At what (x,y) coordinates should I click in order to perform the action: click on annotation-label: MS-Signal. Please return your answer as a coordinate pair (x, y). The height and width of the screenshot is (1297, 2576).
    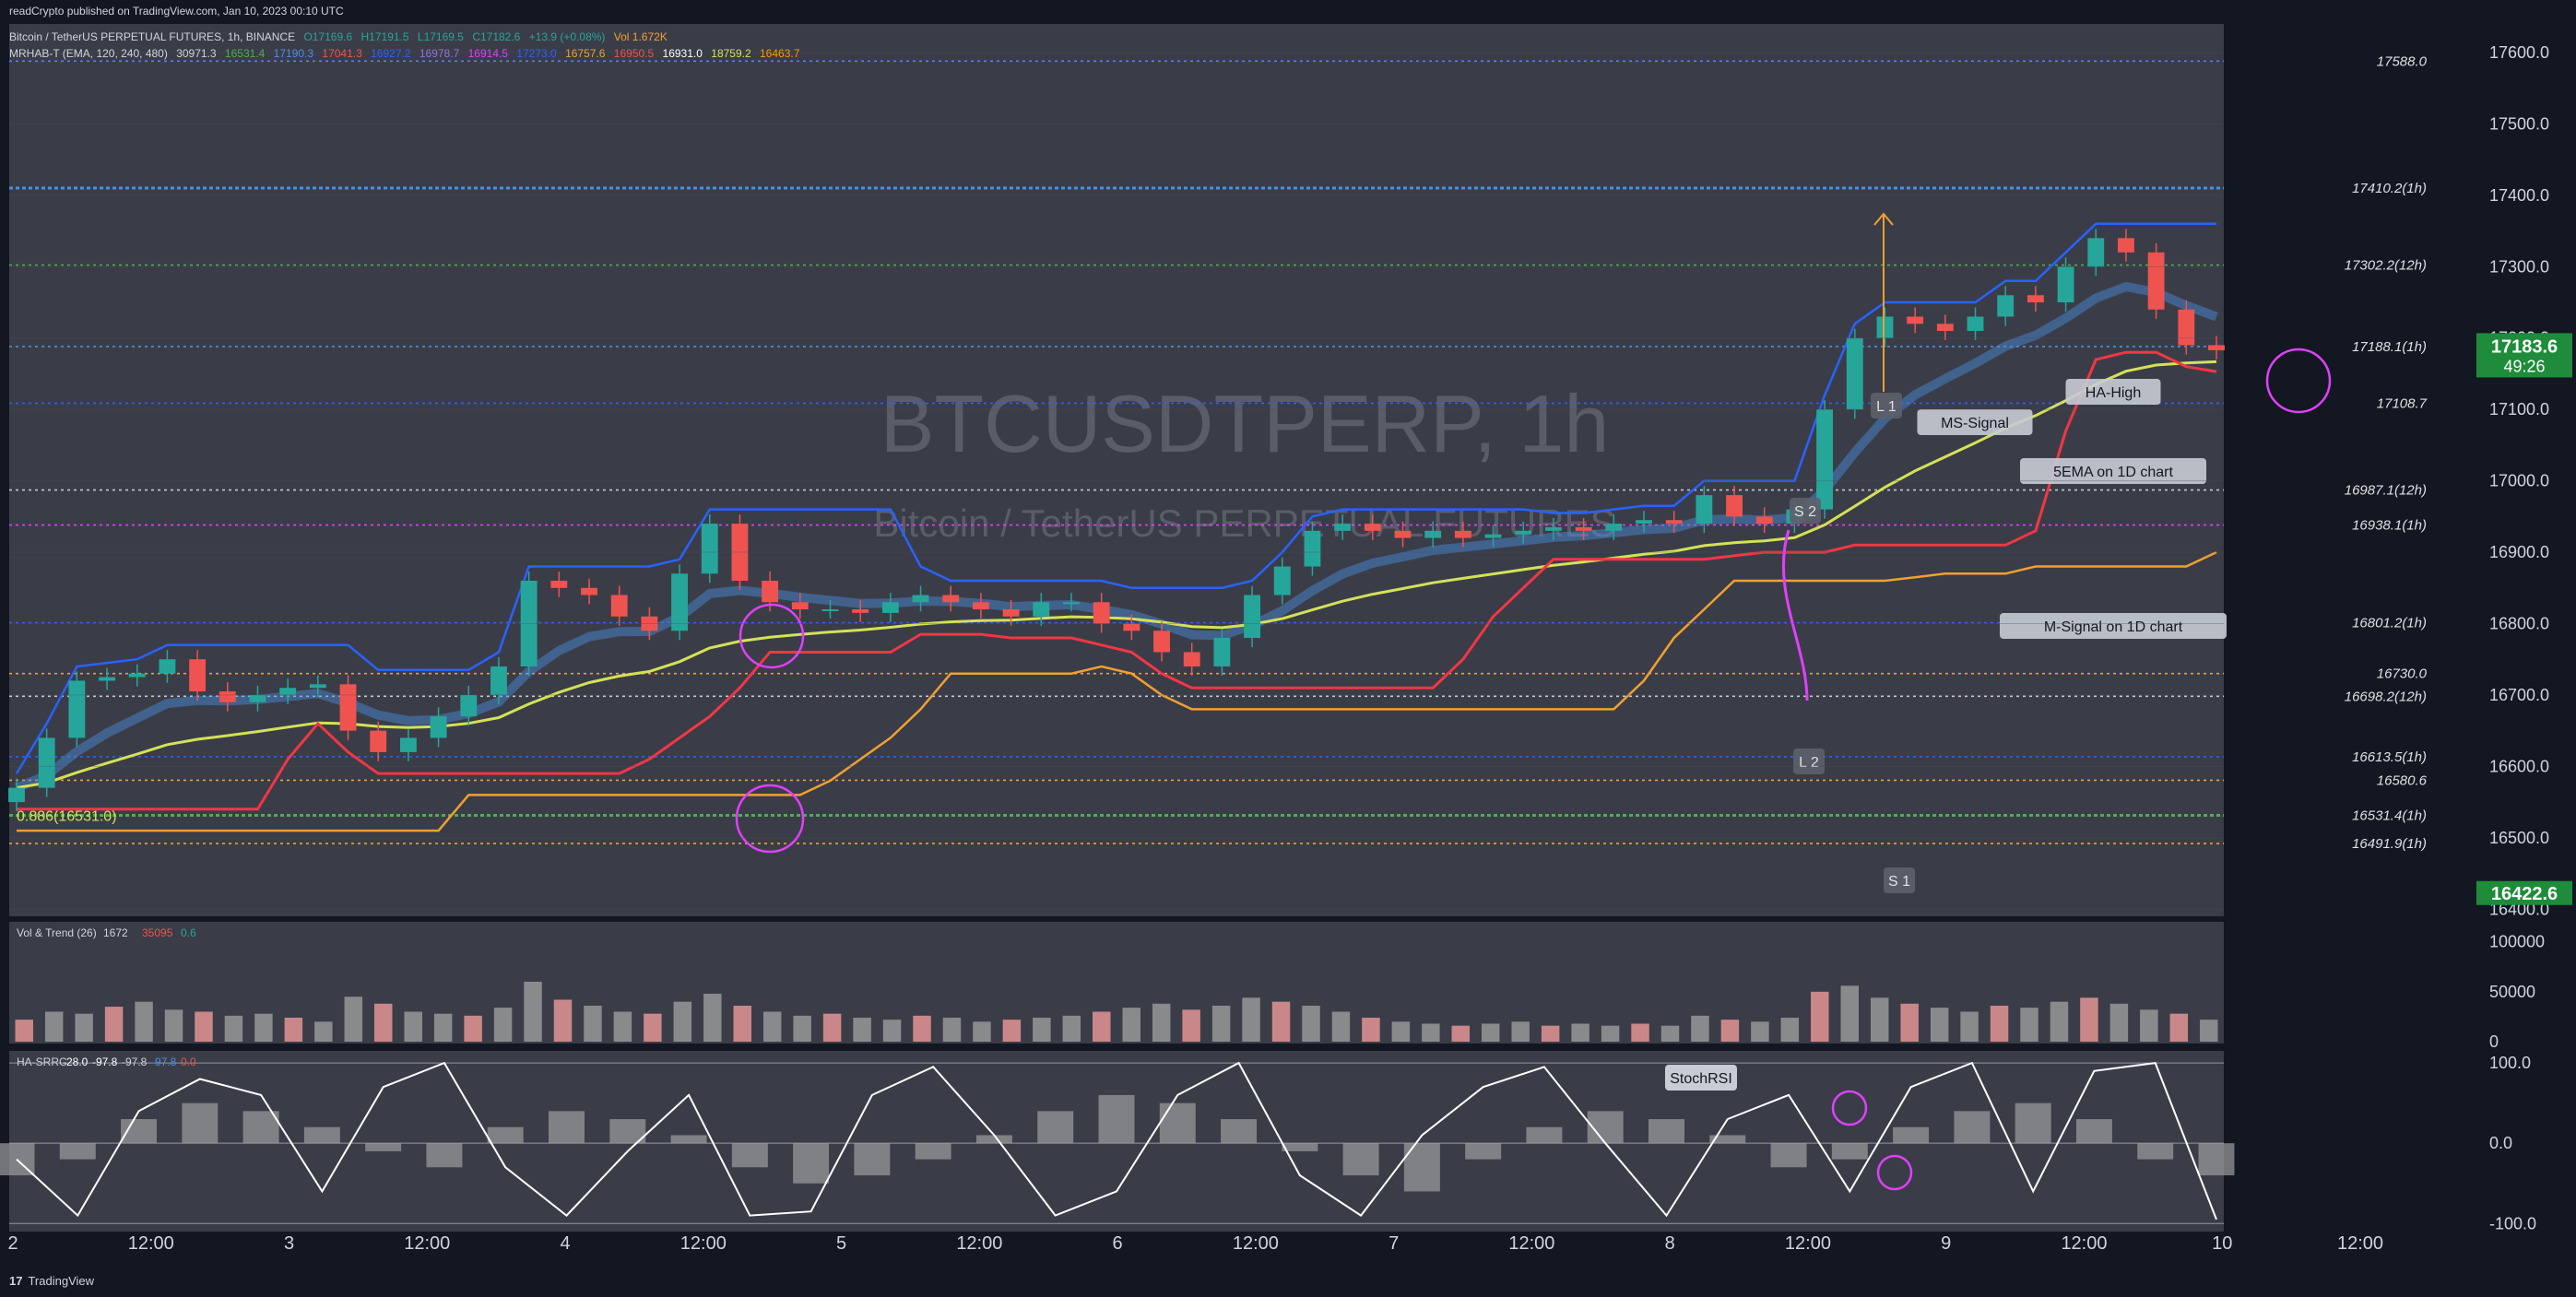
    Looking at the image, I should click on (1975, 423).